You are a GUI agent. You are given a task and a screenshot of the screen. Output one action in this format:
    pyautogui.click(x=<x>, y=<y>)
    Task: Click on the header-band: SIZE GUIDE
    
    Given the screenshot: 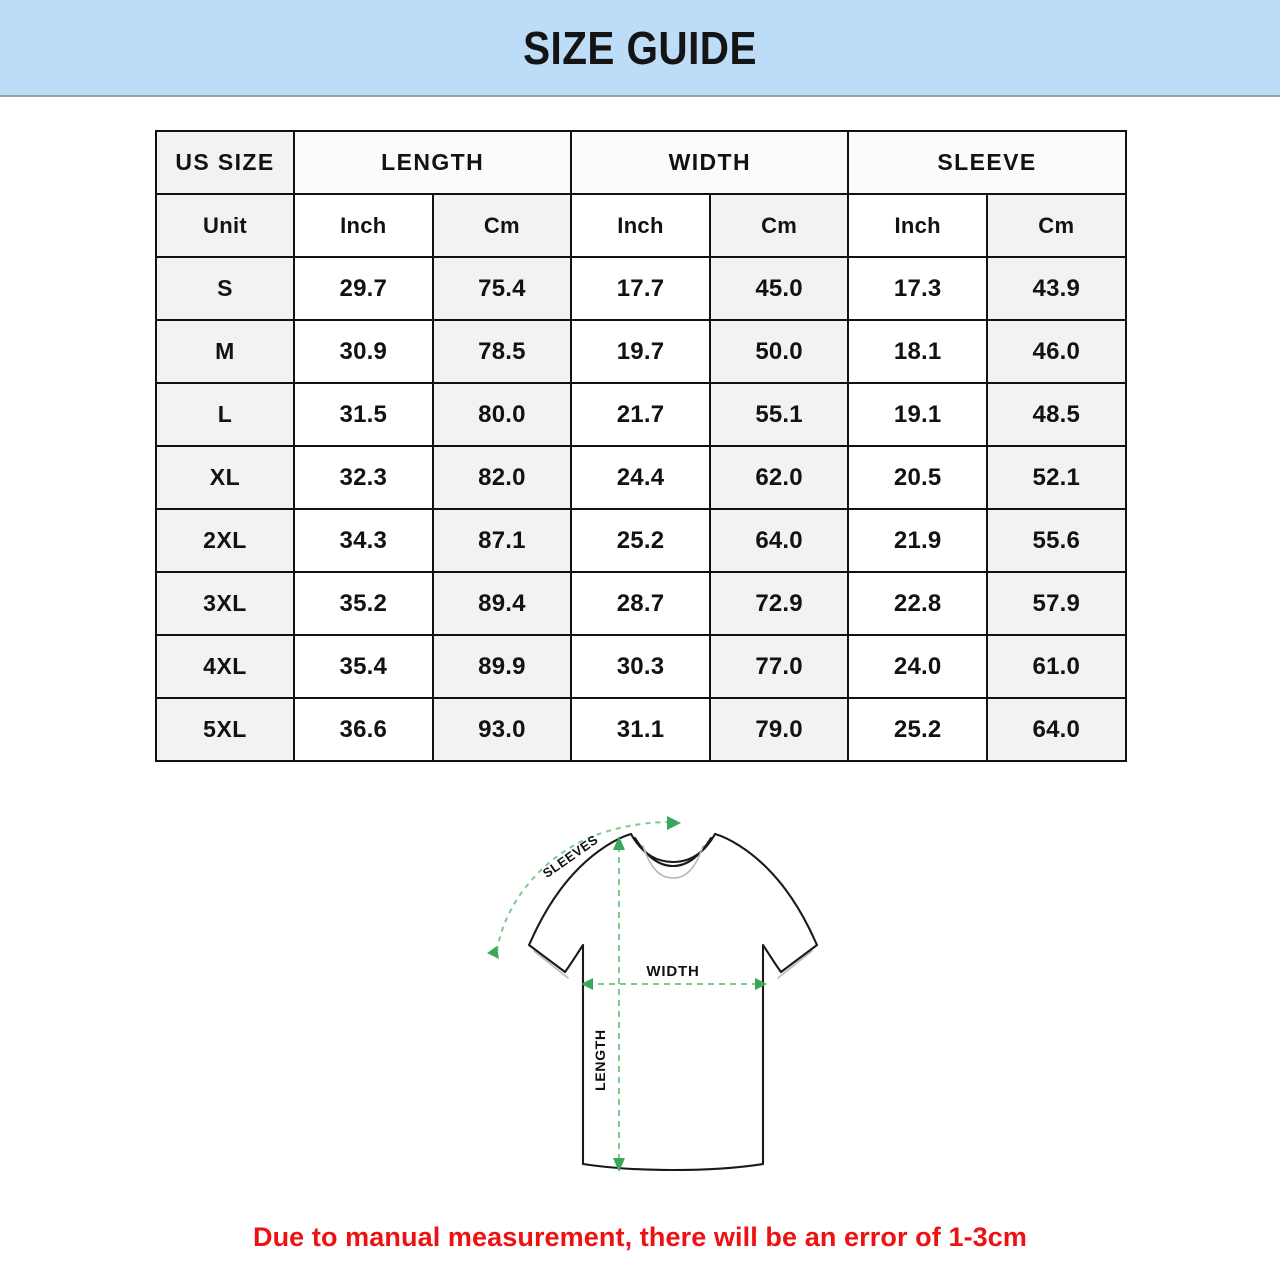 What is the action you would take?
    pyautogui.click(x=640, y=48)
    